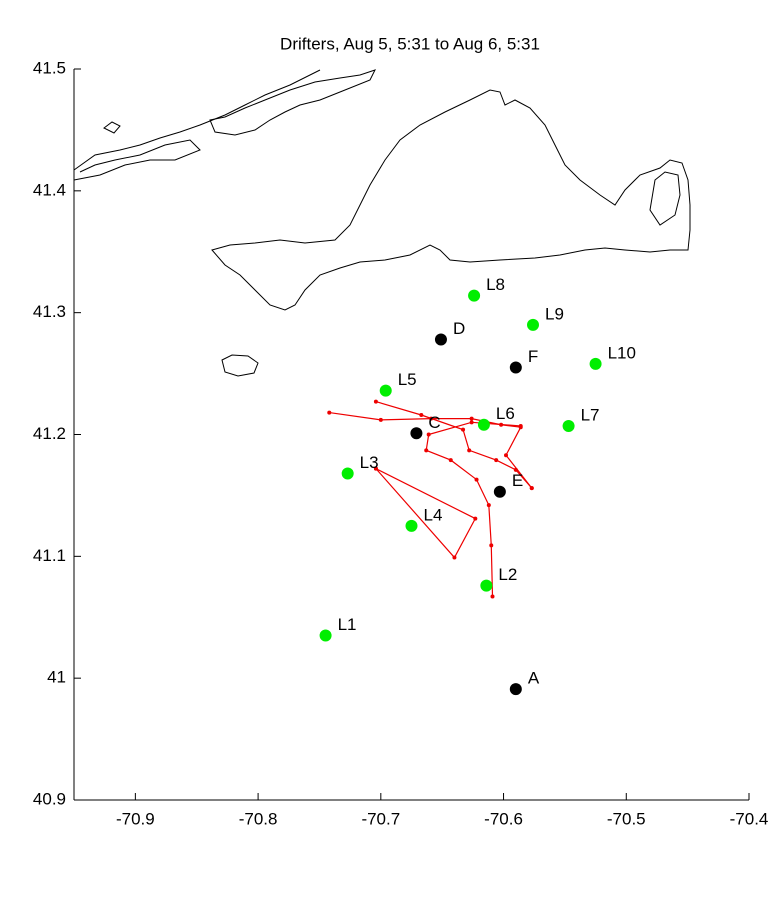 This screenshot has width=781, height=900. I want to click on x-tick-label: -70.9, so click(135, 818).